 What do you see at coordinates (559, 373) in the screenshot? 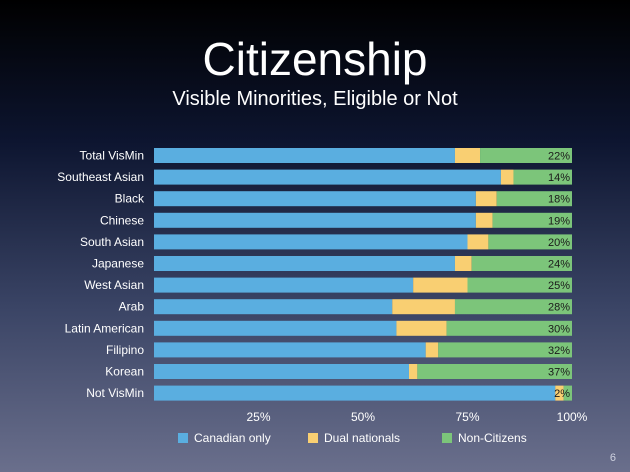
I see `data-label-korean: 37%` at bounding box center [559, 373].